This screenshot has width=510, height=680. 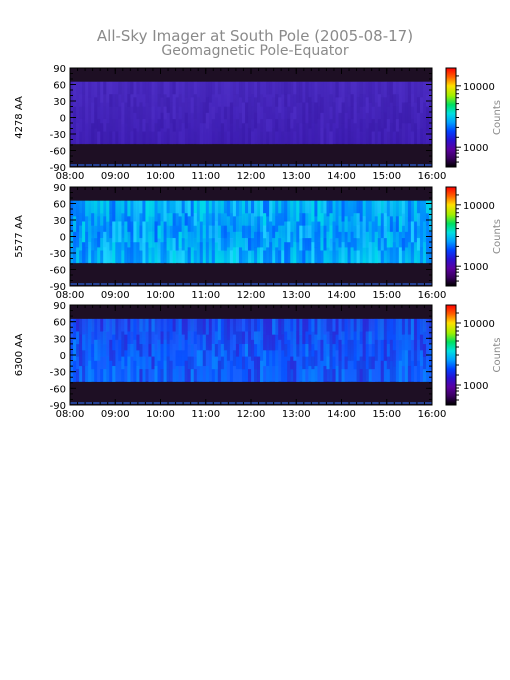 What do you see at coordinates (19, 117) in the screenshot?
I see `y-axis-label: 4278 AA` at bounding box center [19, 117].